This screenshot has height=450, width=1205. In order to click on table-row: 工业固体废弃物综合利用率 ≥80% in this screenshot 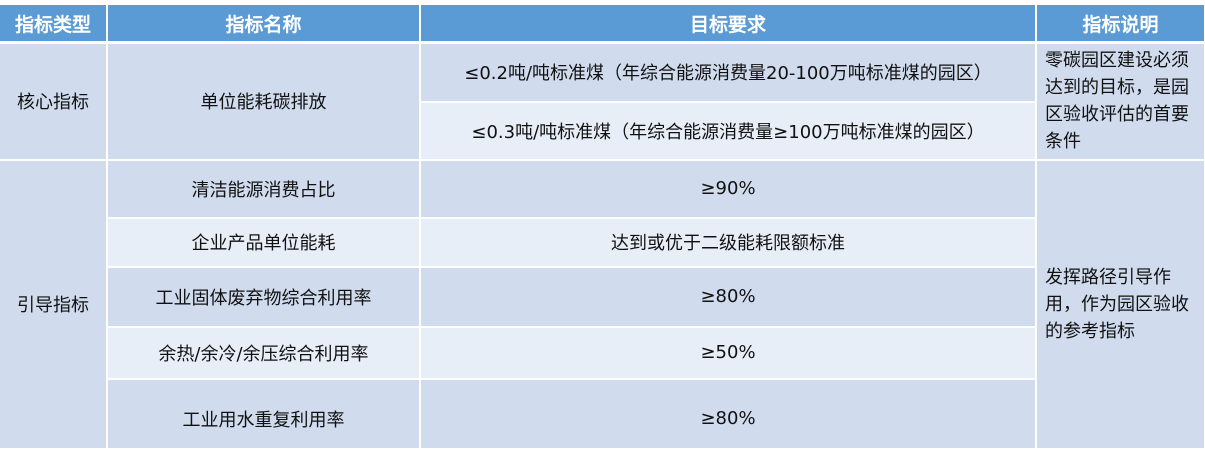, I will do `click(602, 297)`.